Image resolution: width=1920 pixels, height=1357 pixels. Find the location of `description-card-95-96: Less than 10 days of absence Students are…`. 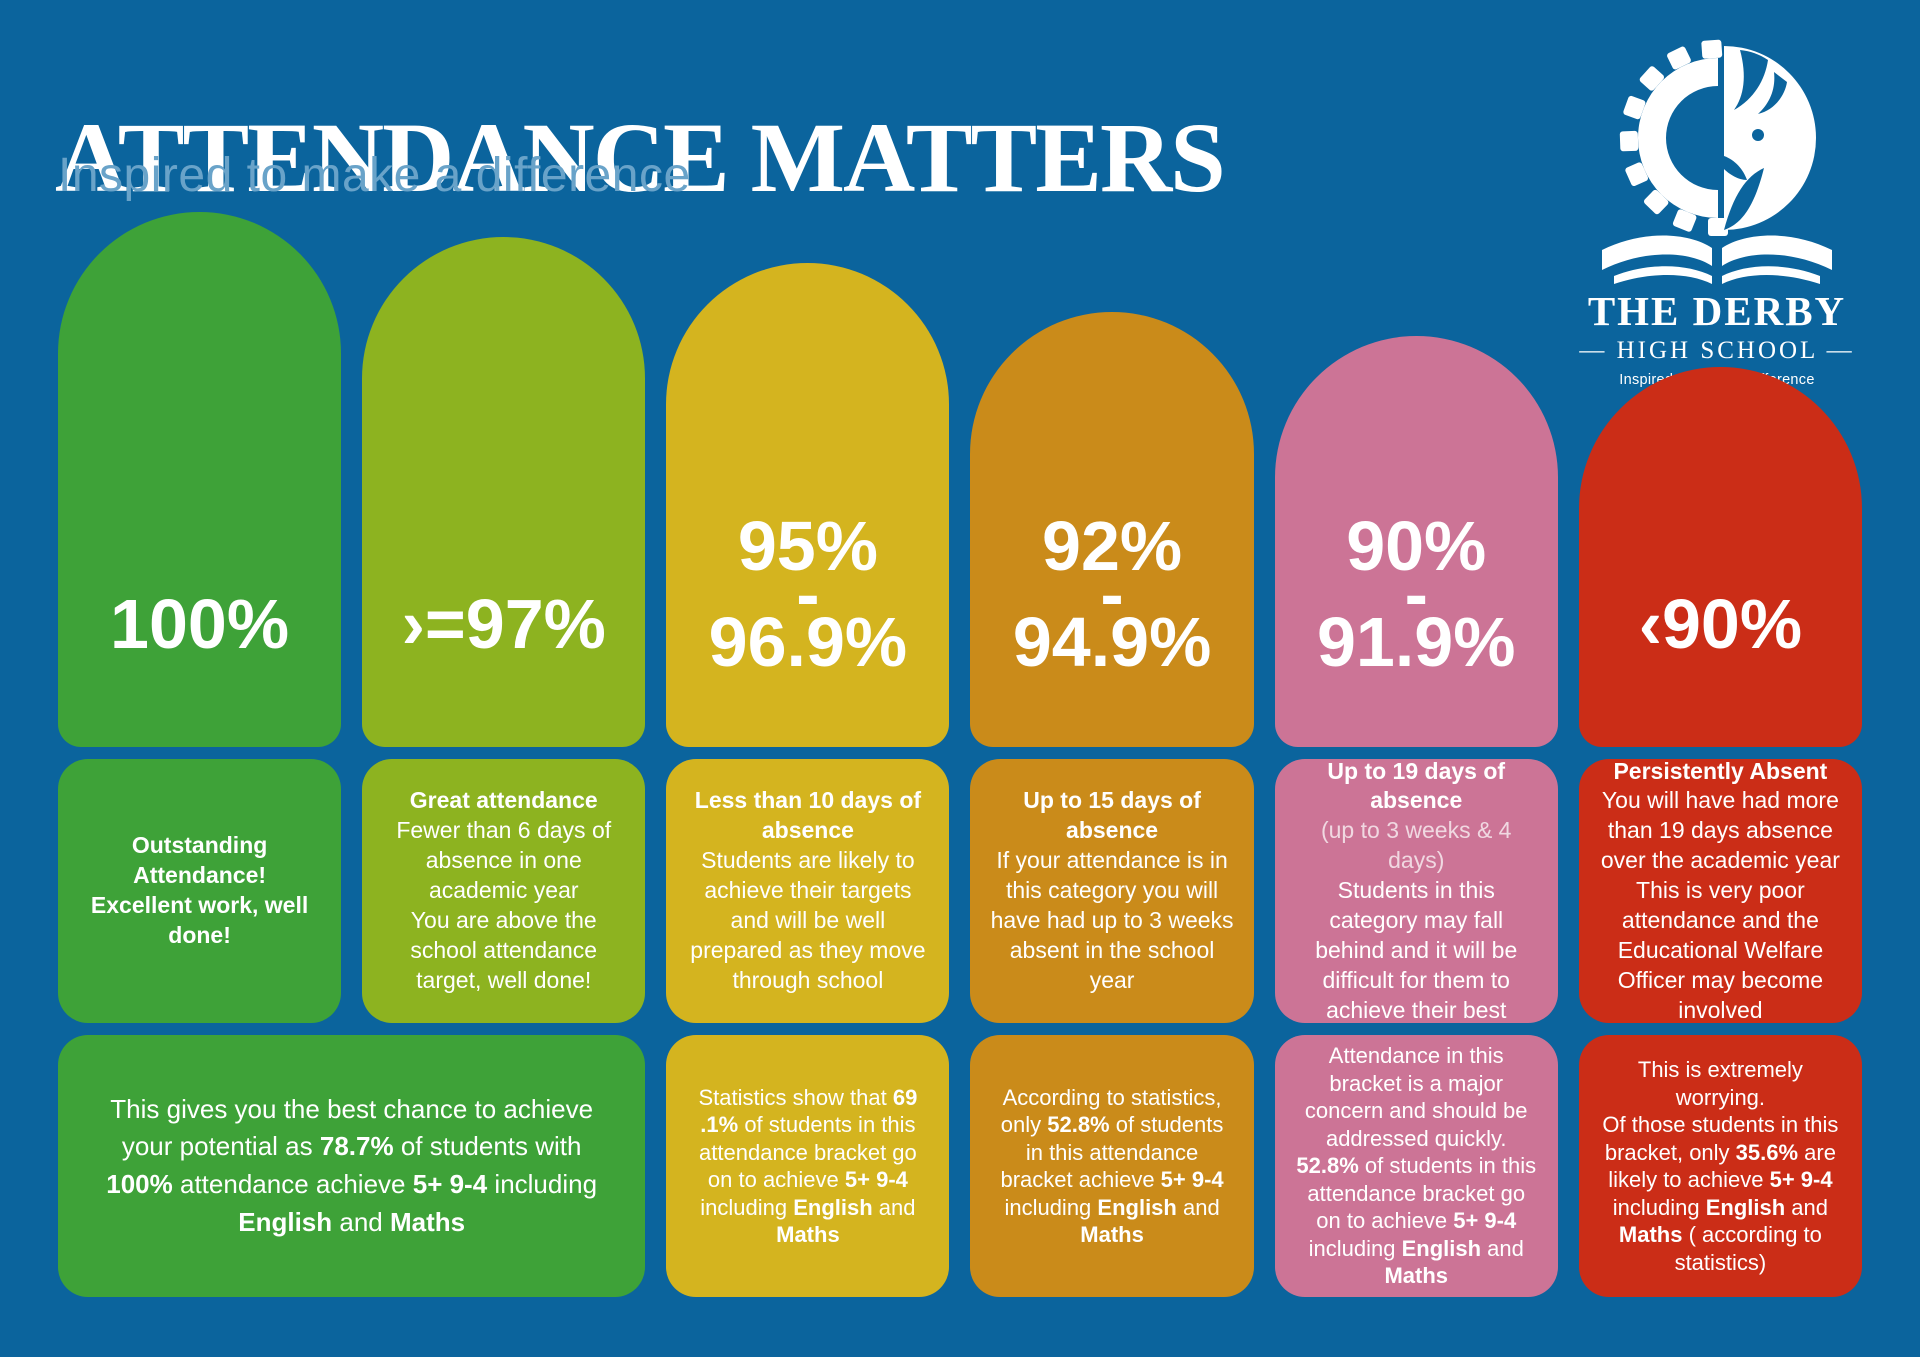

description-card-95-96: Less than 10 days of absence Students are… is located at coordinates (808, 891).